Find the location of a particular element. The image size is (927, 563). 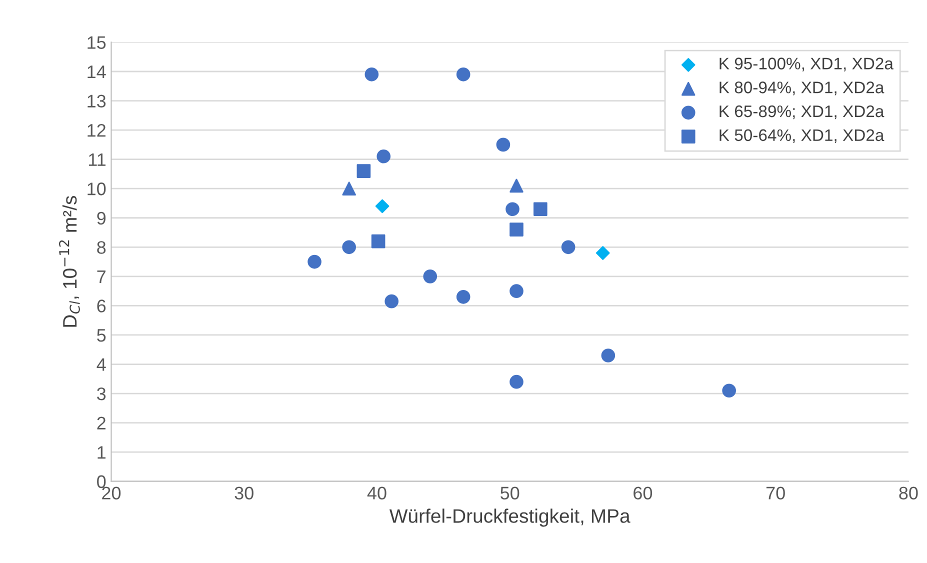

y-tick-label: 9 is located at coordinates (101, 218).